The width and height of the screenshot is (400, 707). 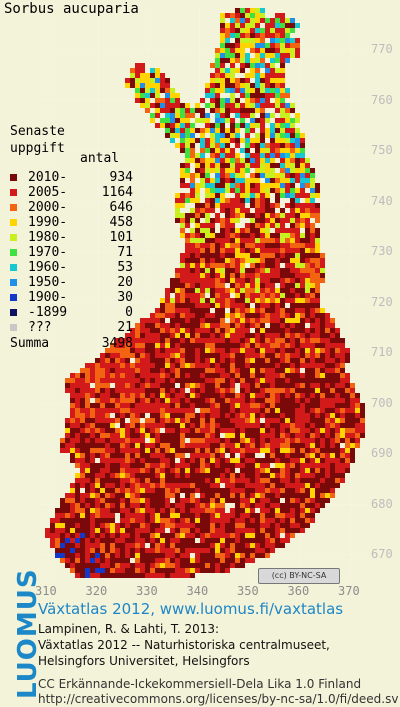 What do you see at coordinates (125, 327) in the screenshot?
I see `legend-count: 21` at bounding box center [125, 327].